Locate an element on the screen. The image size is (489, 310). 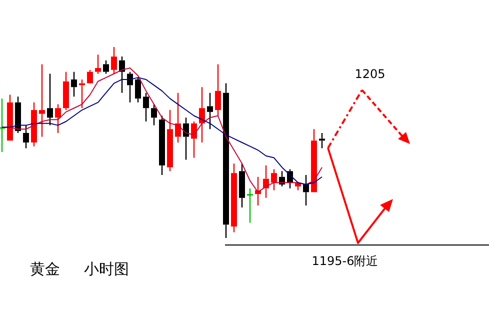
text: 1205 is located at coordinates (370, 74).